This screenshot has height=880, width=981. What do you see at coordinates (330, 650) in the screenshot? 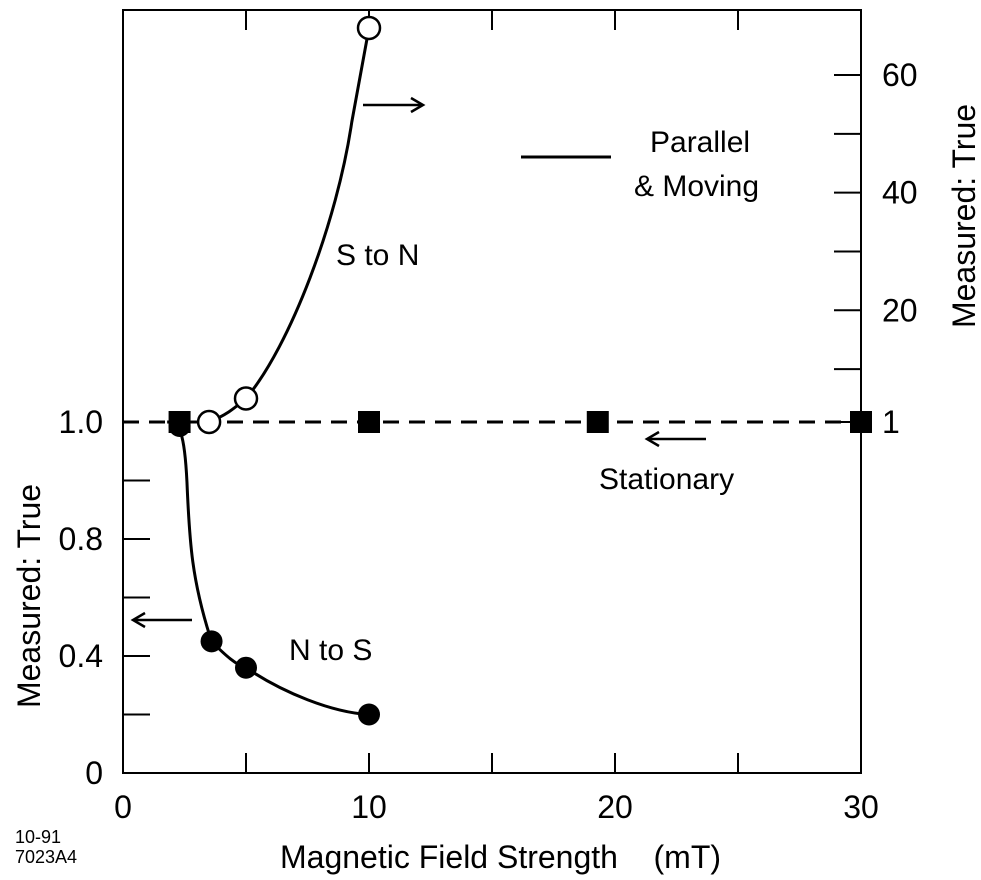
I see `annotation-n-to-s: N to S` at bounding box center [330, 650].